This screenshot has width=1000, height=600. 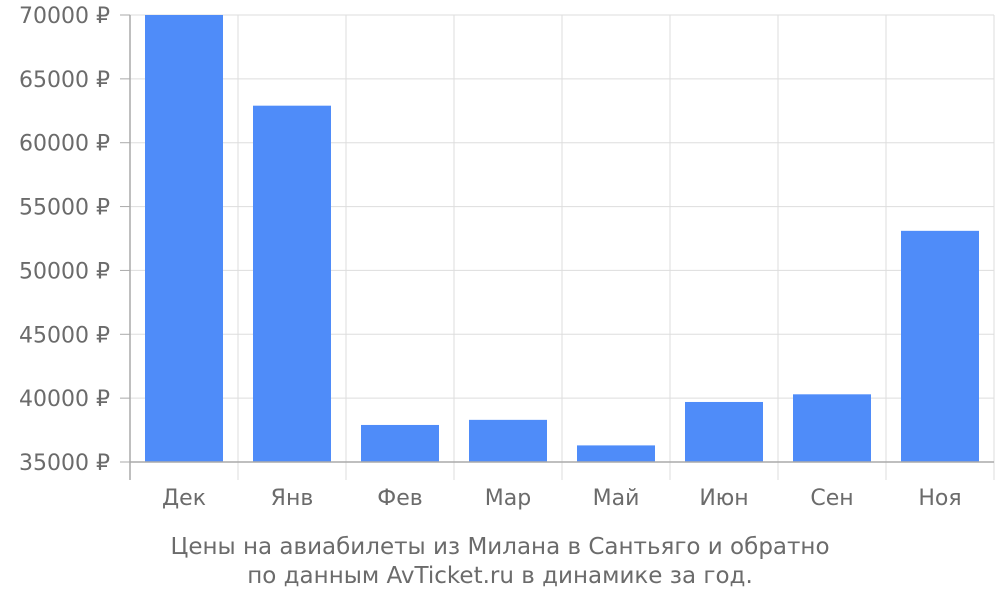 I want to click on y-tick-label: 50000 ₽, so click(x=64, y=271).